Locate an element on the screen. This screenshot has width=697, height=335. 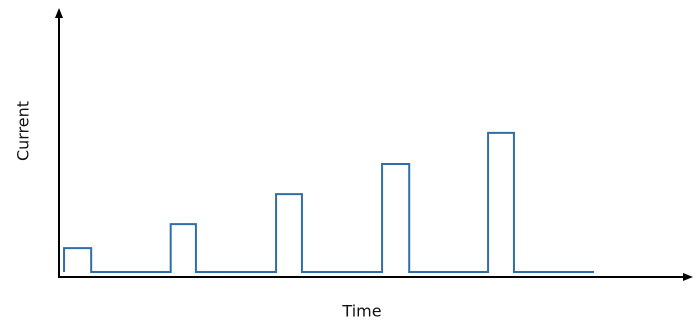
y-axis-label: Current is located at coordinates (23, 131).